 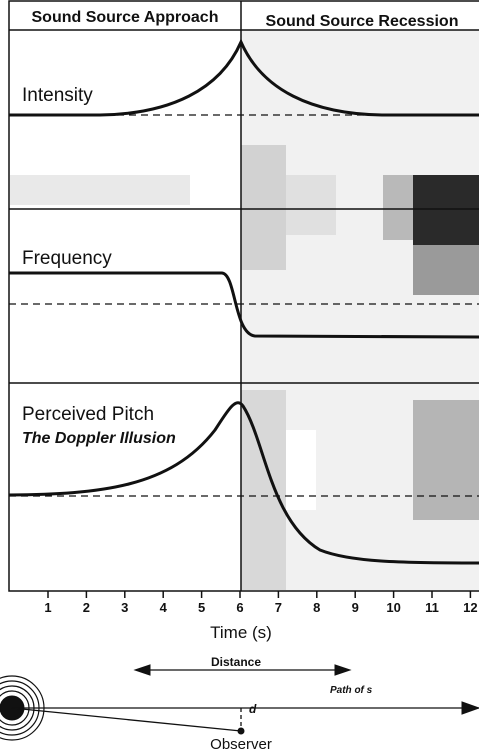 What do you see at coordinates (201, 607) in the screenshot?
I see `tick-label: 5` at bounding box center [201, 607].